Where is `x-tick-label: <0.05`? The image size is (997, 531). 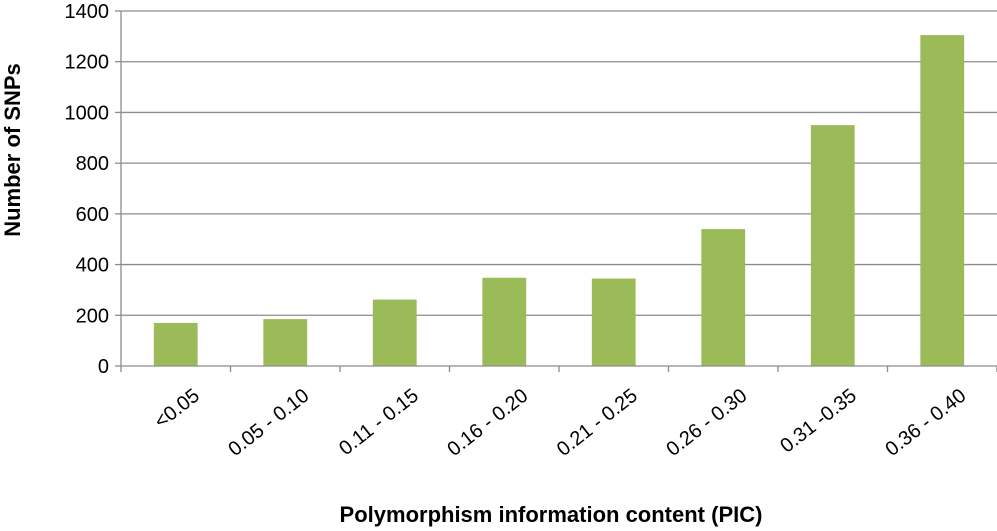
x-tick-label: <0.05 is located at coordinates (176, 409).